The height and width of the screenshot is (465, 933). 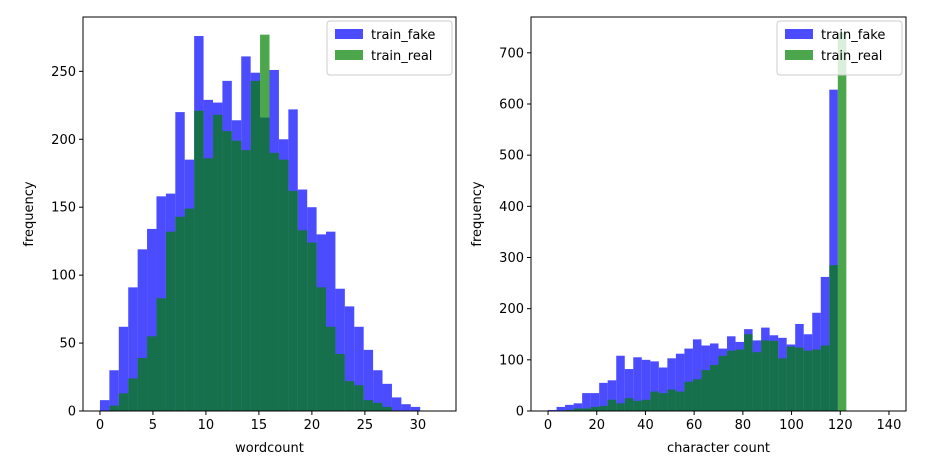 What do you see at coordinates (63, 140) in the screenshot?
I see `y-tick-label: 200` at bounding box center [63, 140].